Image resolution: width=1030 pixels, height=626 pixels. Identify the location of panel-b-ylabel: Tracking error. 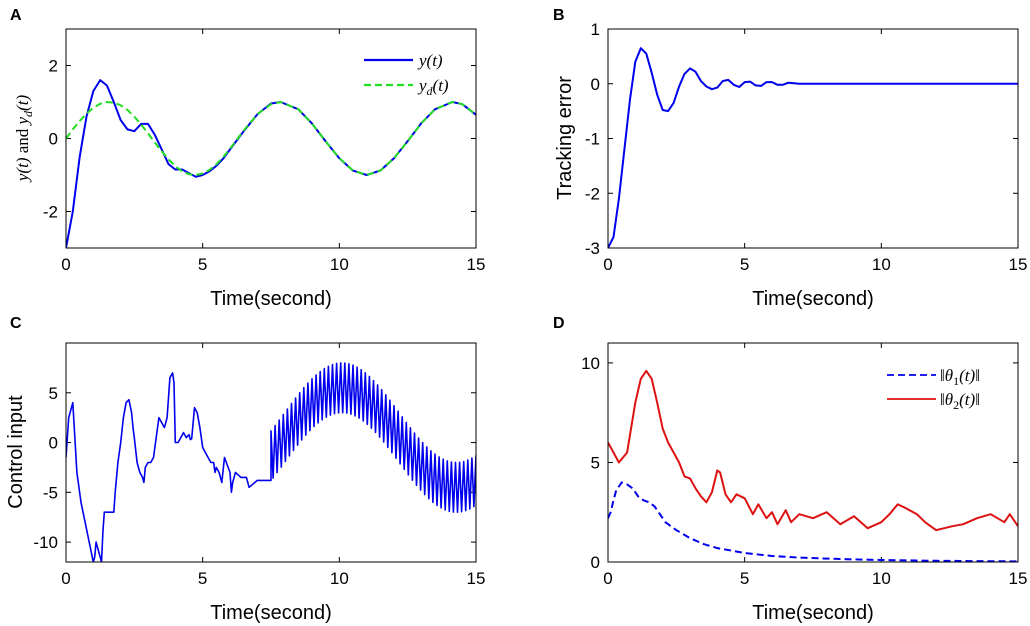
(565, 138).